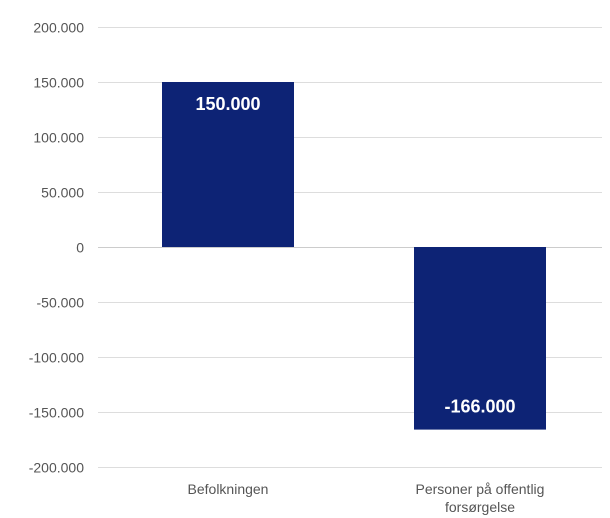 The image size is (610, 518). Describe the element at coordinates (58, 138) in the screenshot. I see `y-tick-label: 100.000` at that location.